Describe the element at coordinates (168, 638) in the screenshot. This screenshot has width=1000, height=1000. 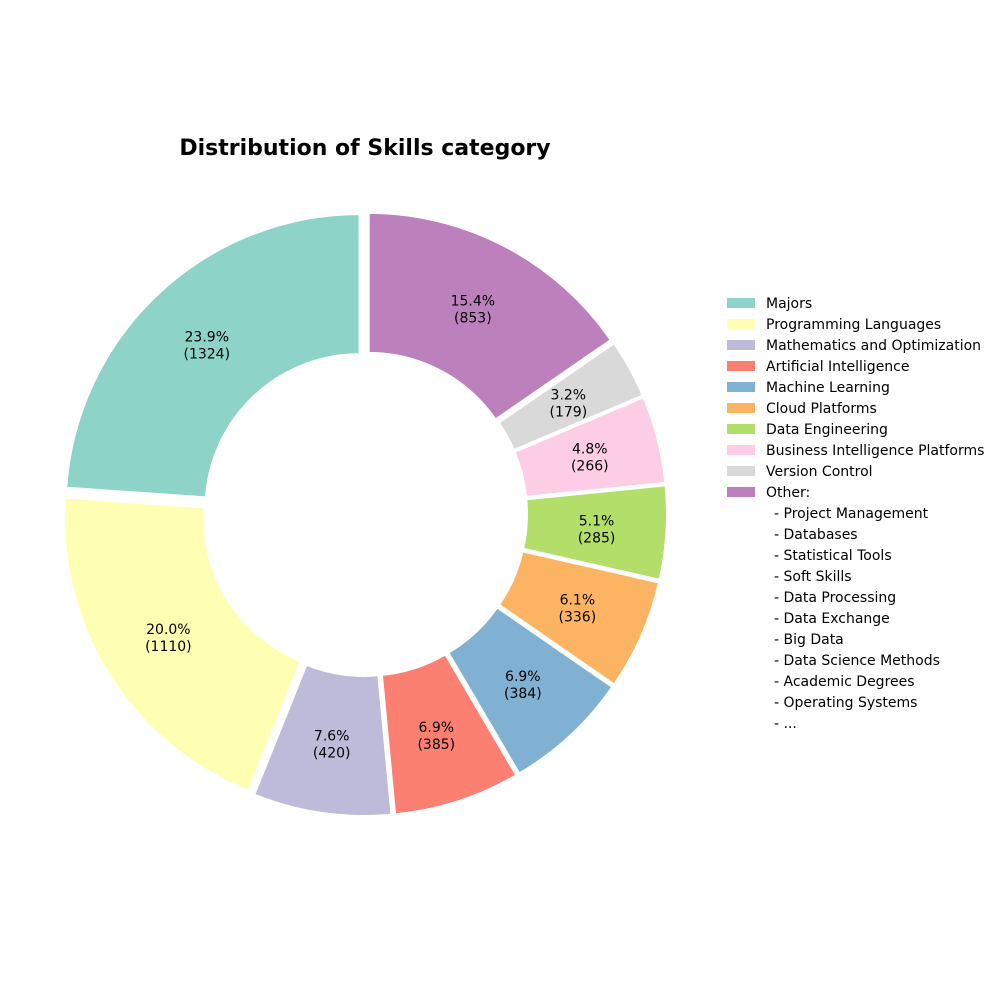
I see `slice-value-label: 20.0% (1110)` at that location.